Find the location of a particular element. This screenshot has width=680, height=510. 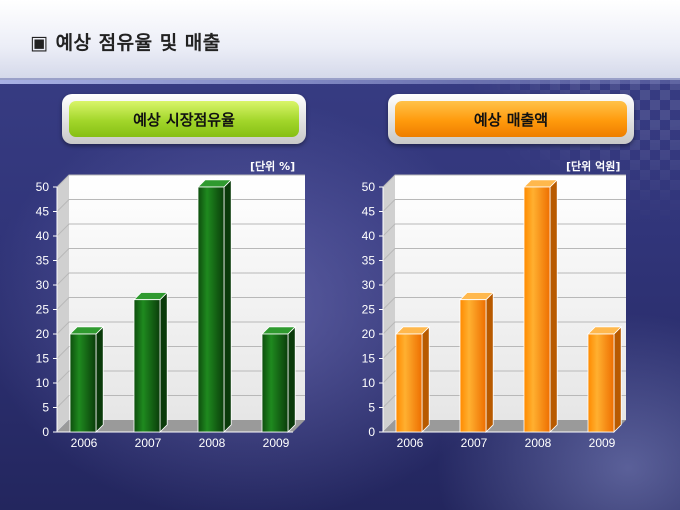

sales-bar-2009 is located at coordinates (605, 379).